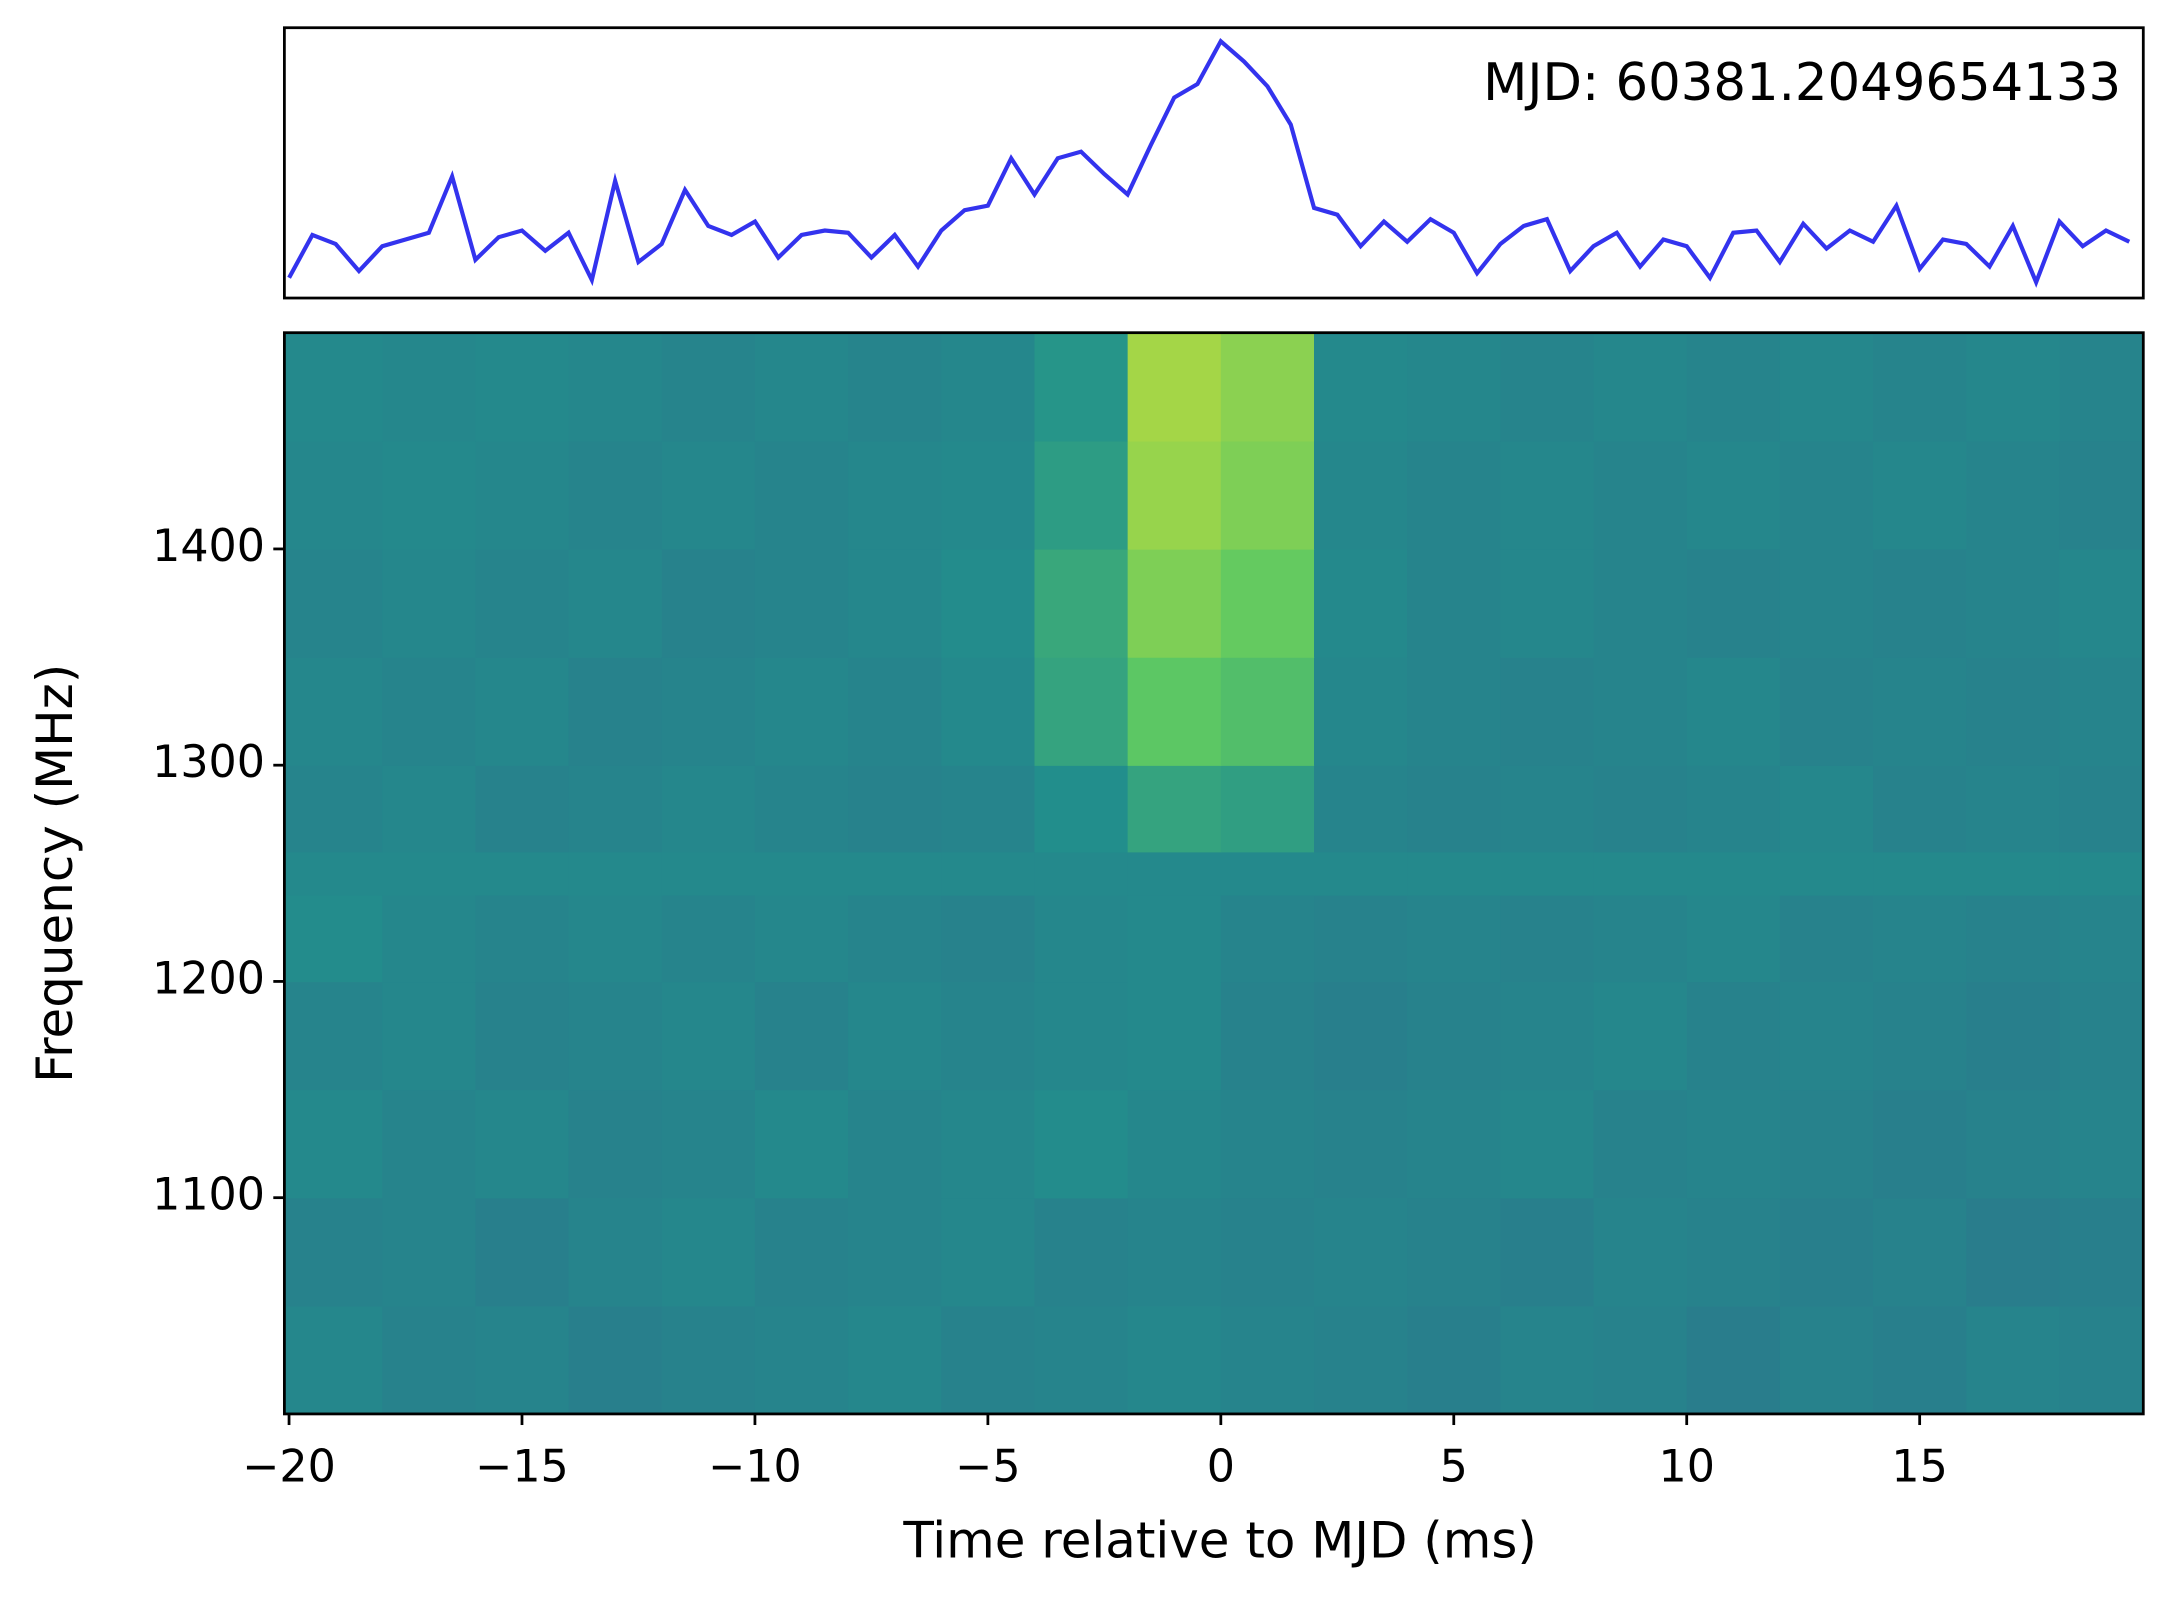  Describe the element at coordinates (1221, 1466) in the screenshot. I see `x-tick-label: 0` at that location.